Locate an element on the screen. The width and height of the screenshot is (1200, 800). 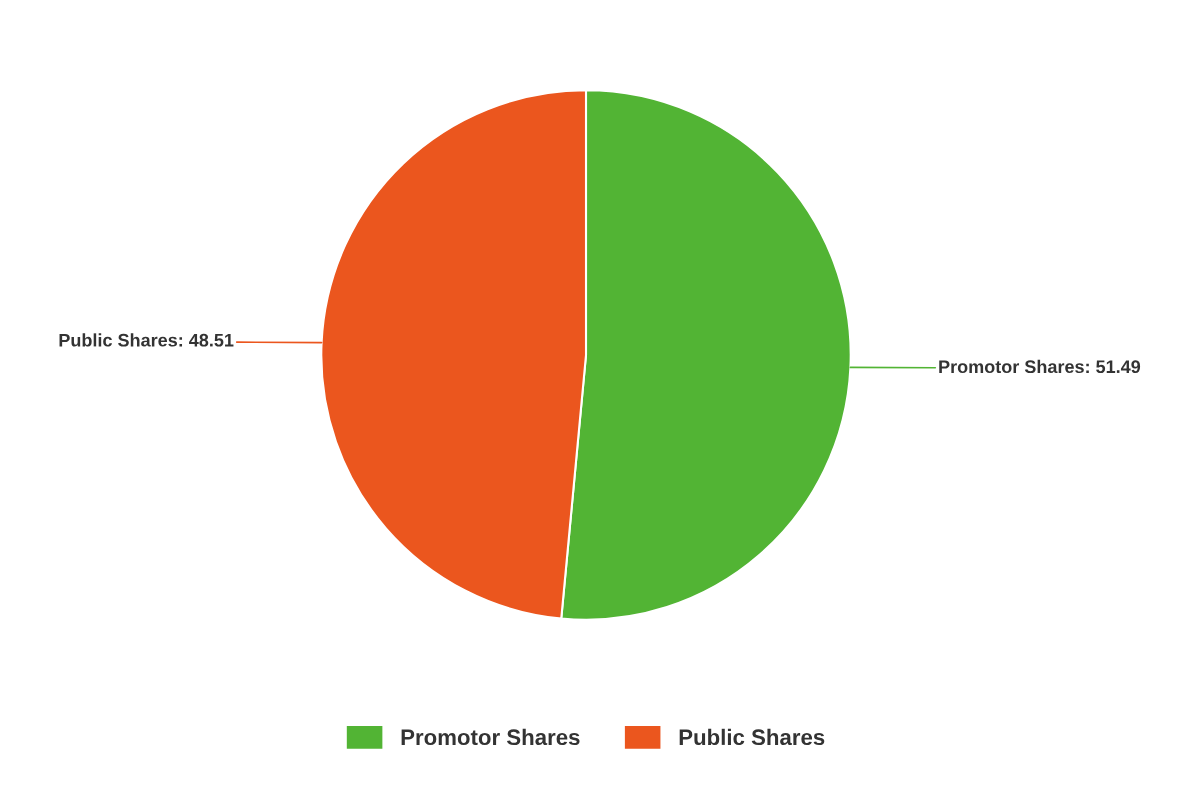
legend-label: Public Shares is located at coordinates (752, 737).